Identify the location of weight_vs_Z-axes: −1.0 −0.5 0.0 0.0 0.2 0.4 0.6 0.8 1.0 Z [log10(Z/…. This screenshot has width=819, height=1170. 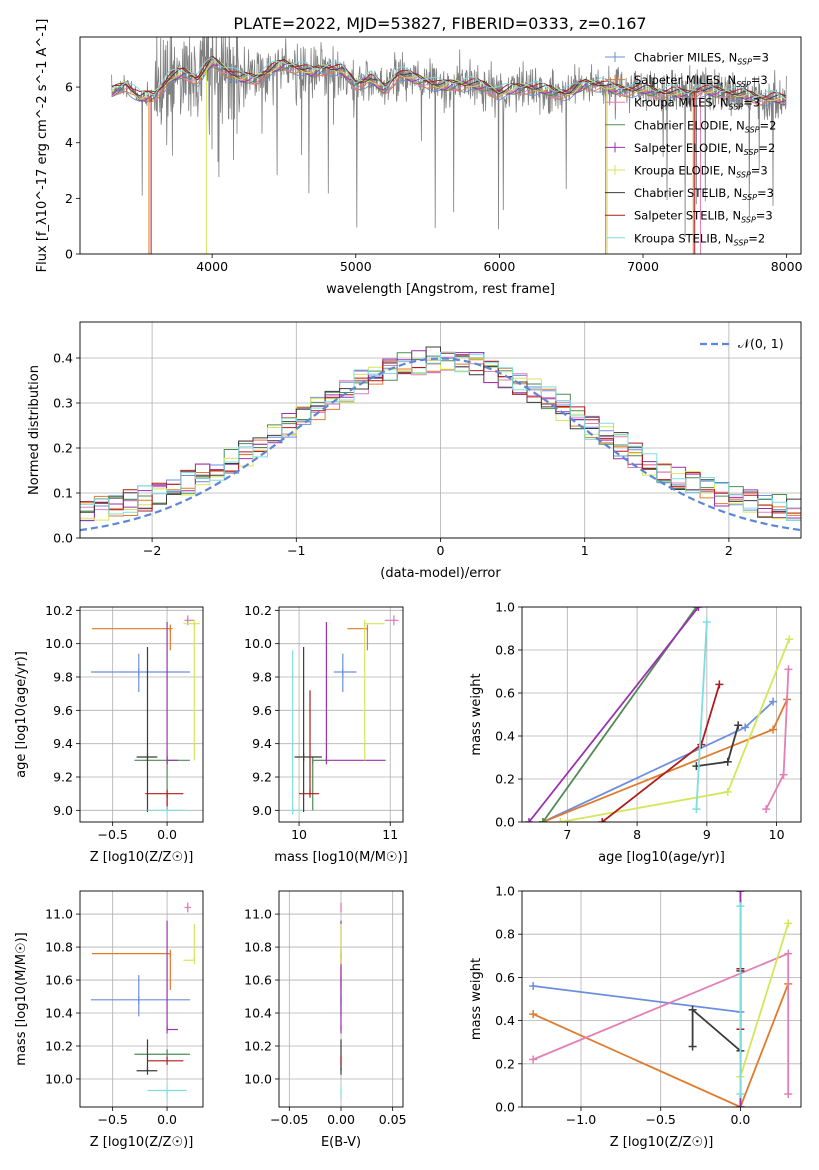
(635, 1017).